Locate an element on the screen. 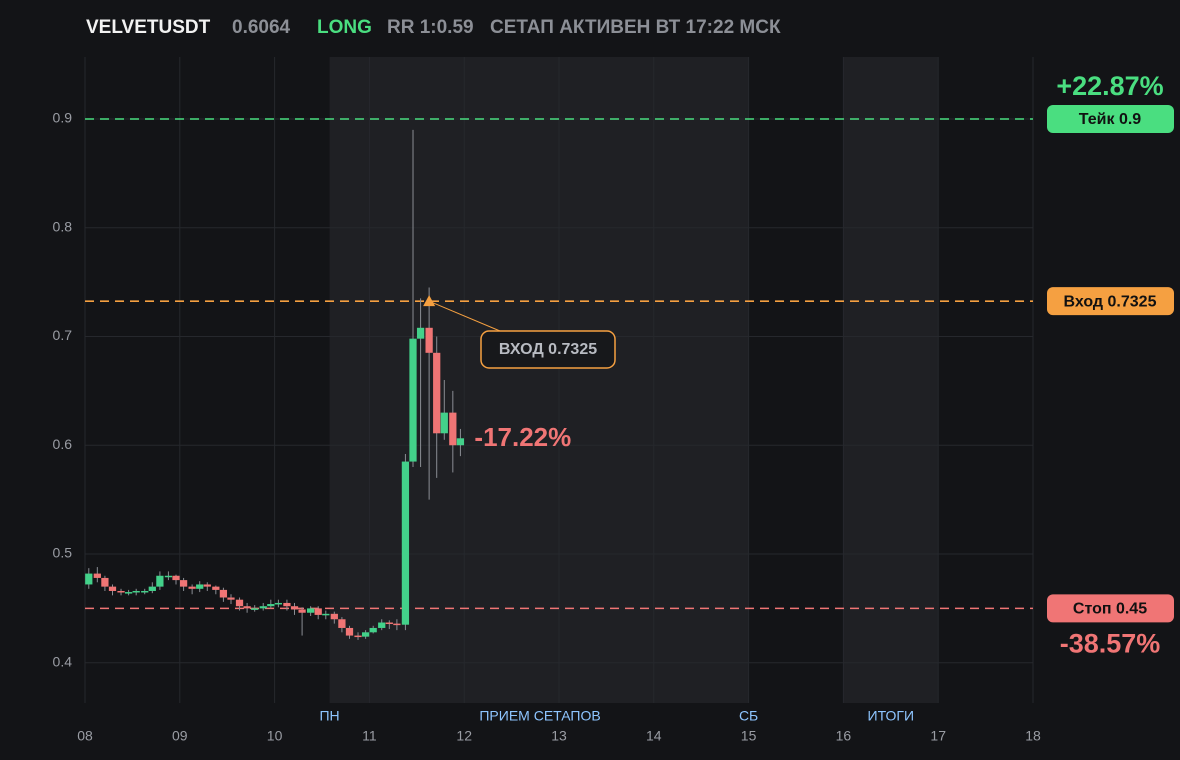 The height and width of the screenshot is (760, 1180). status: СЕТАП АКТИВЕН ВТ 17:22 МСК is located at coordinates (635, 27).